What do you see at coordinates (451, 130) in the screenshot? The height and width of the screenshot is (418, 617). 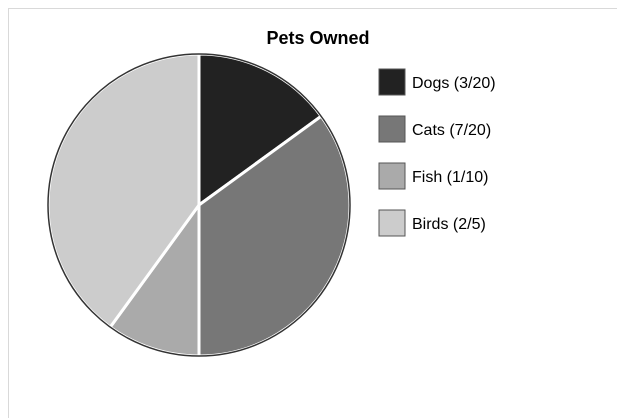 I see `legend-label: Cats (7/20)` at bounding box center [451, 130].